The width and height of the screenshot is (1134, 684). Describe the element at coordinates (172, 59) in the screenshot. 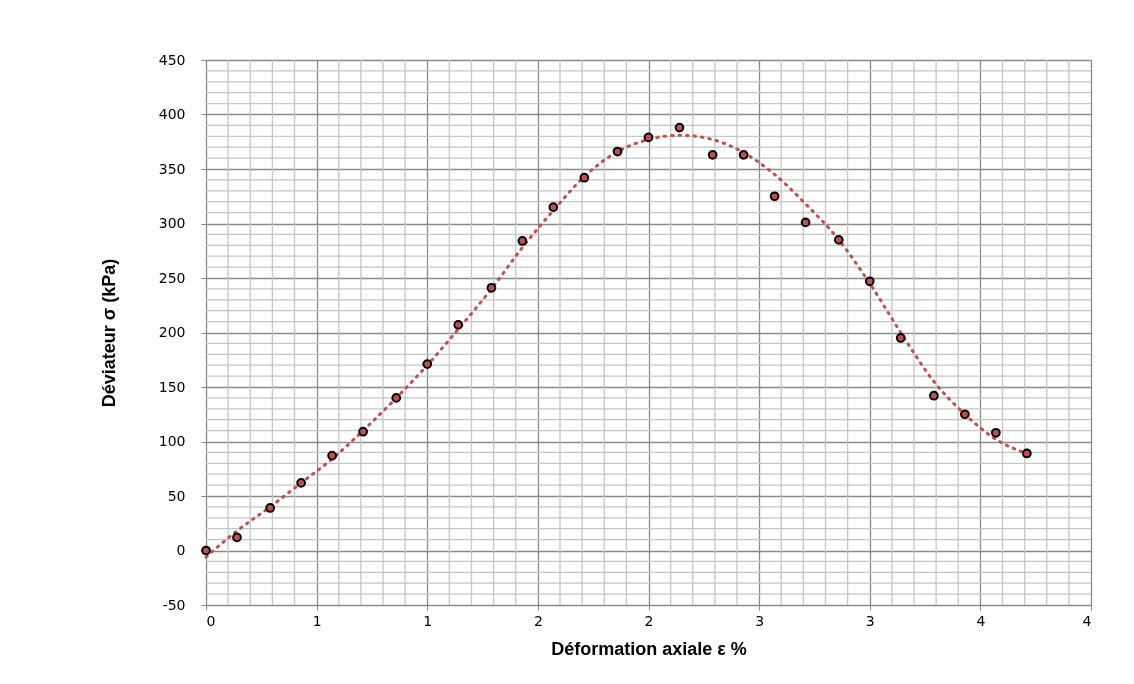

I see `y-tick-label: 450` at that location.